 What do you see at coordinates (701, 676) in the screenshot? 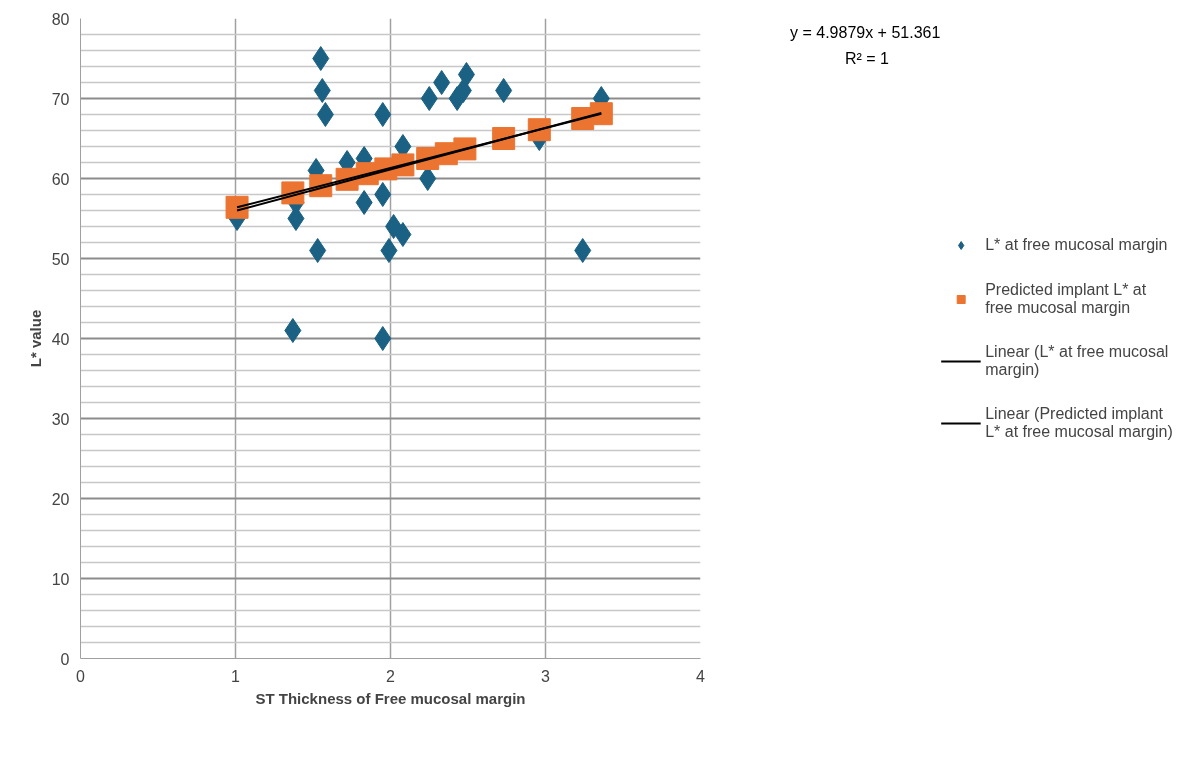
I see `x-tick-label: 4` at bounding box center [701, 676].